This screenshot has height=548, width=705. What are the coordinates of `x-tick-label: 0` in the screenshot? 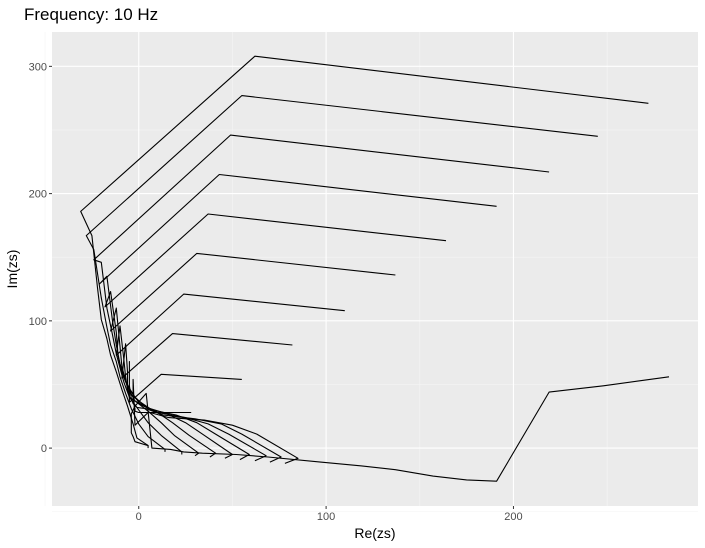 It's located at (139, 517).